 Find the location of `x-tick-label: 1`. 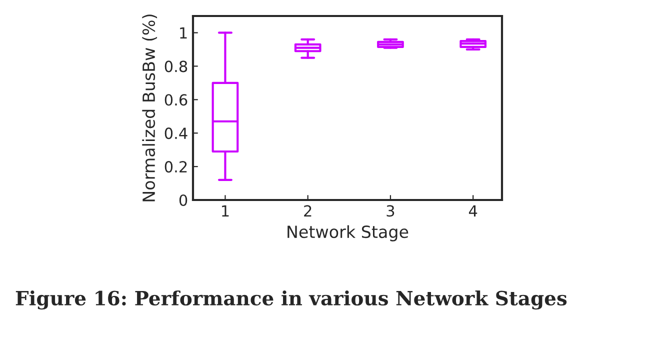

x-tick-label: 1 is located at coordinates (225, 210).